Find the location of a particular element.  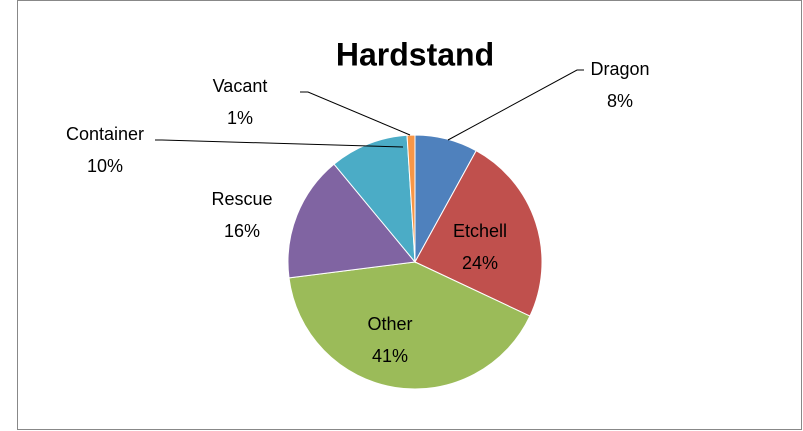

value-label: 10% is located at coordinates (105, 166).